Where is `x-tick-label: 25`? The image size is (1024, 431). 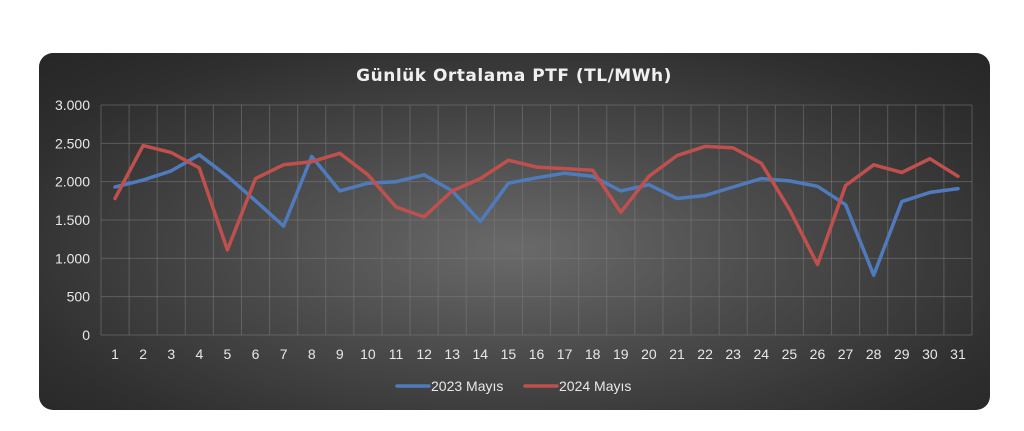 x-tick-label: 25 is located at coordinates (790, 354).